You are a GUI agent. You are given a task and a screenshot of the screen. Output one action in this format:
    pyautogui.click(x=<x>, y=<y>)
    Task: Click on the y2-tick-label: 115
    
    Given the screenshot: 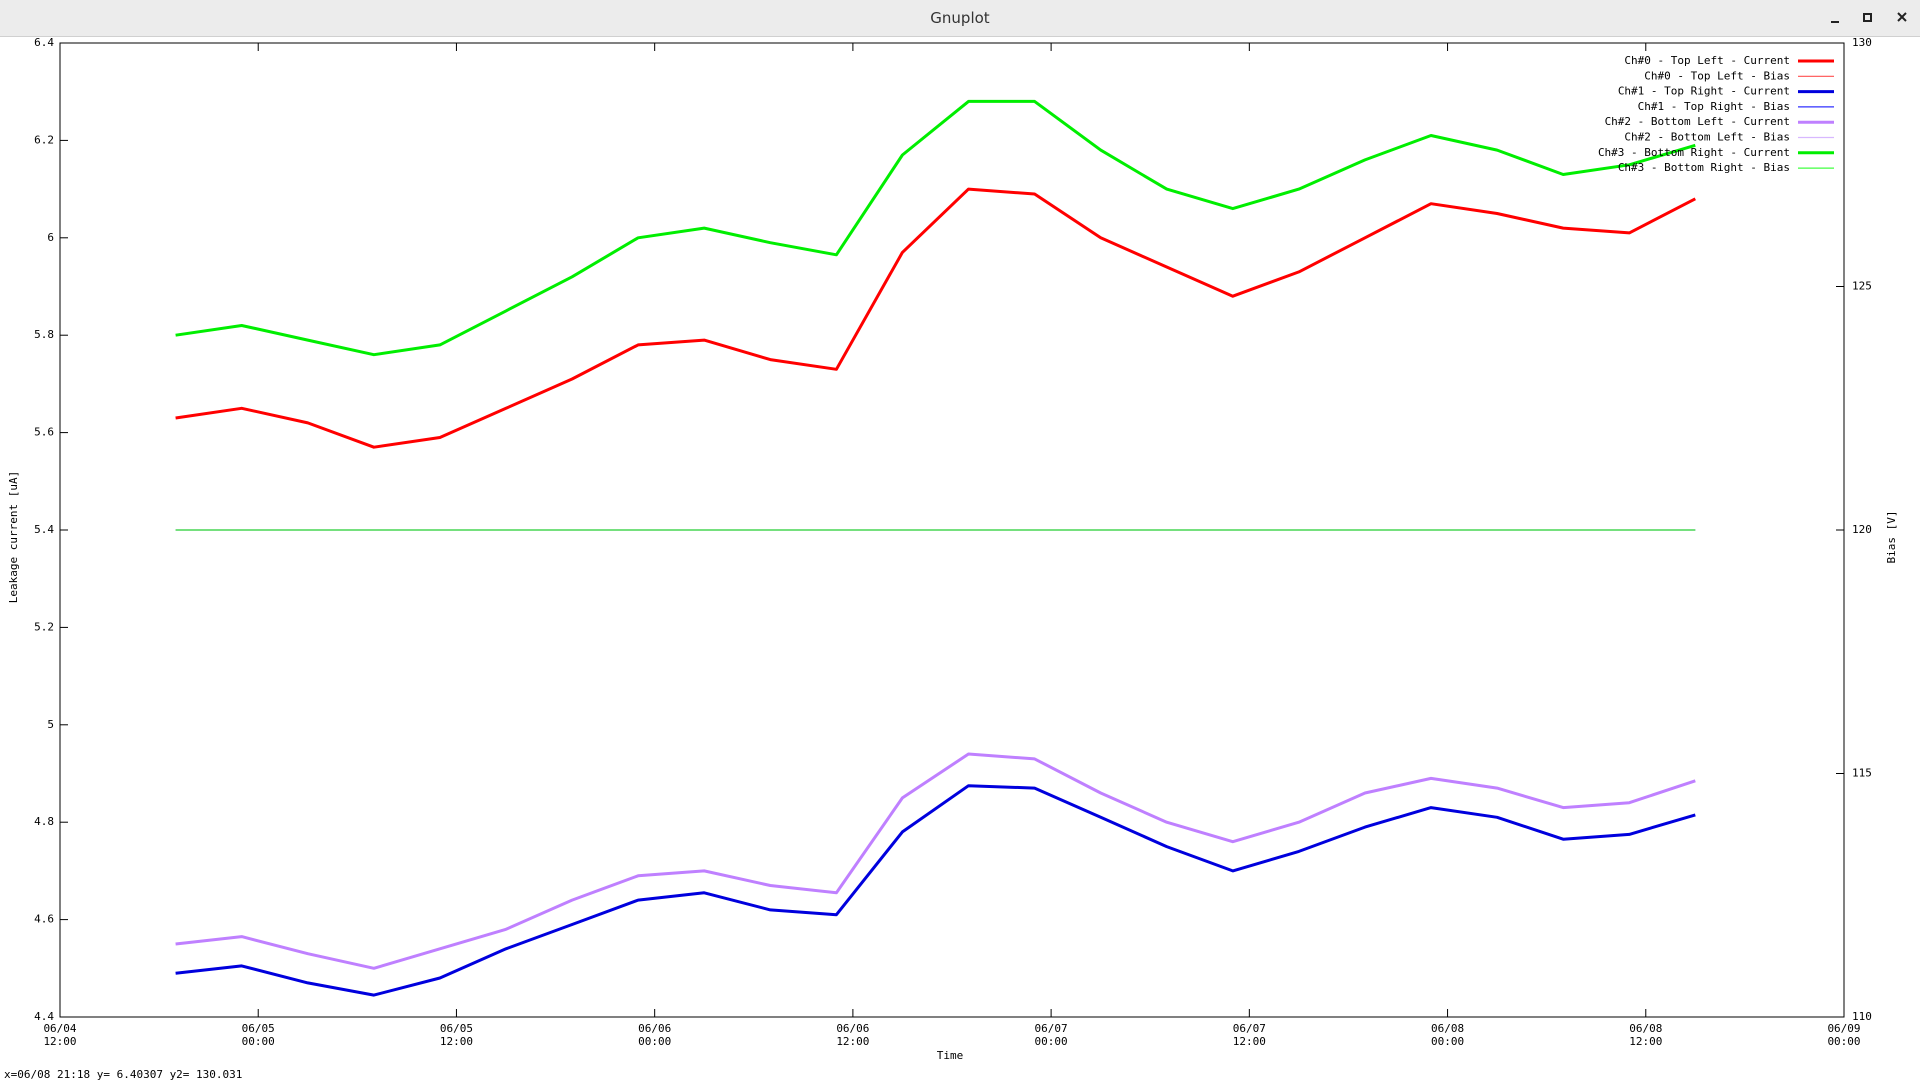 What is the action you would take?
    pyautogui.click(x=1862, y=773)
    